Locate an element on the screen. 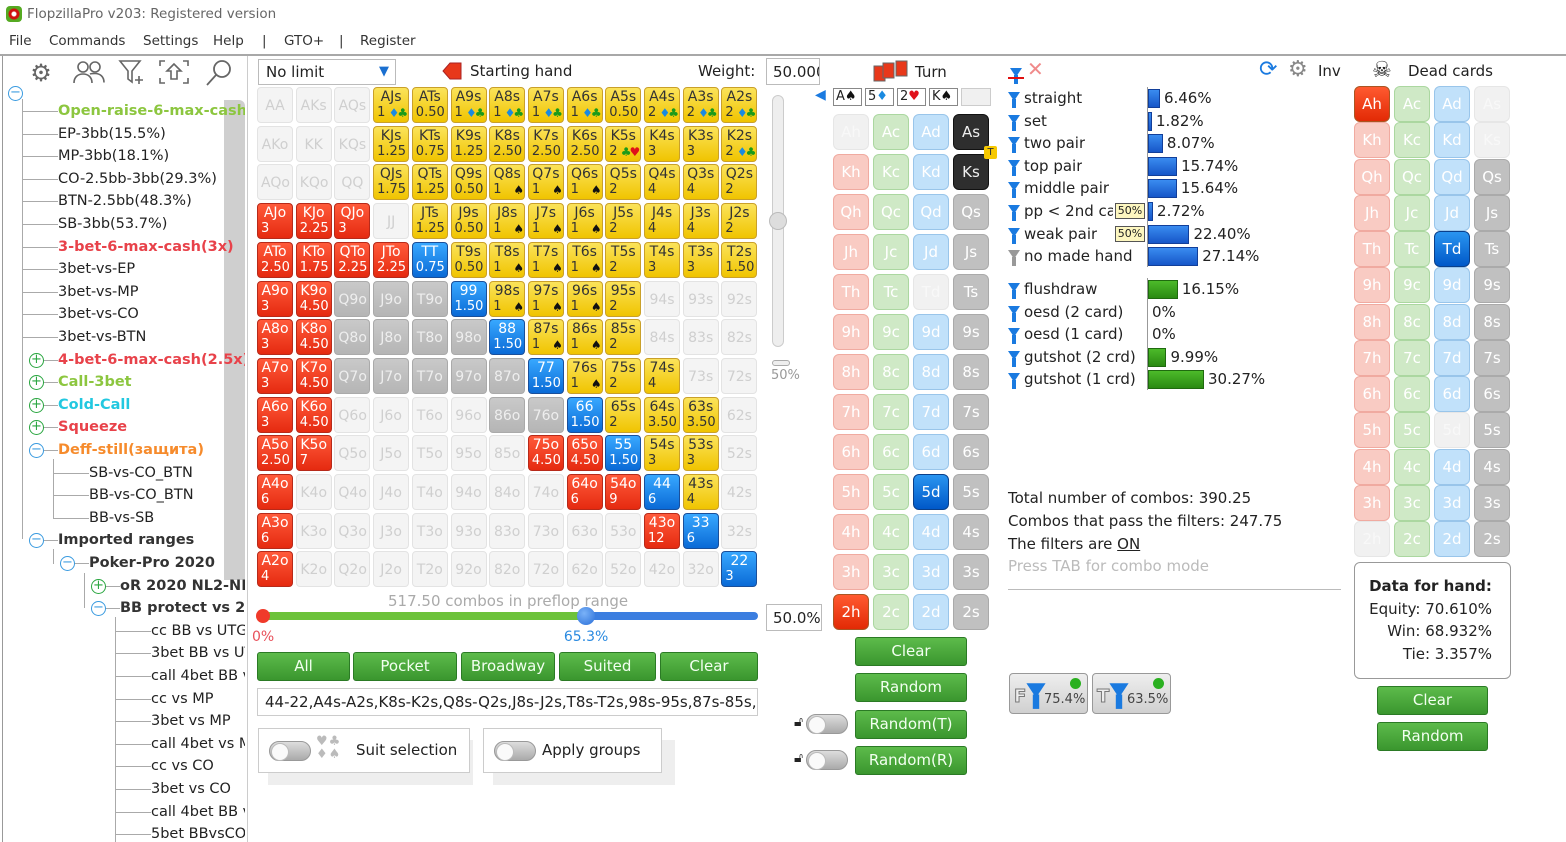 This screenshot has width=1566, height=842. dead-card-kc: Kc is located at coordinates (1412, 140).